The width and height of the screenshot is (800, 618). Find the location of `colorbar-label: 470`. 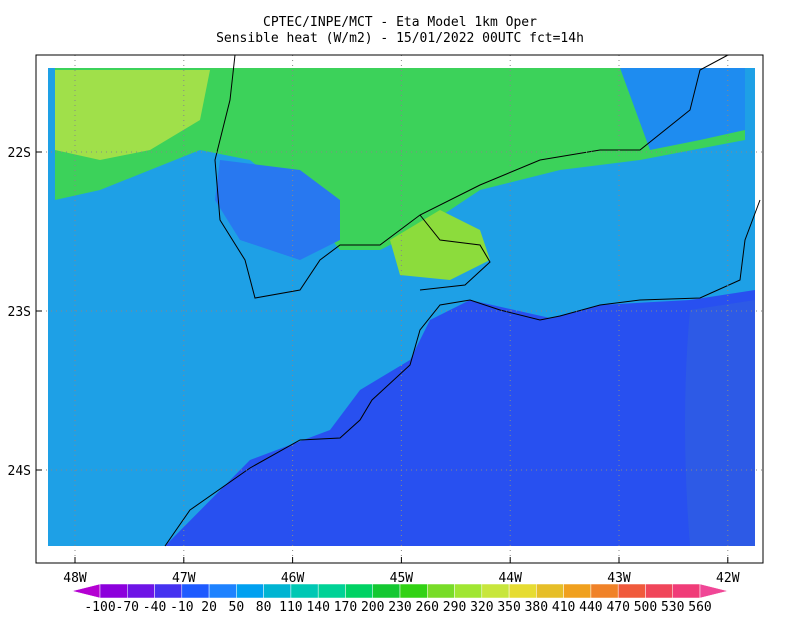

colorbar-label: 470 is located at coordinates (617, 607).